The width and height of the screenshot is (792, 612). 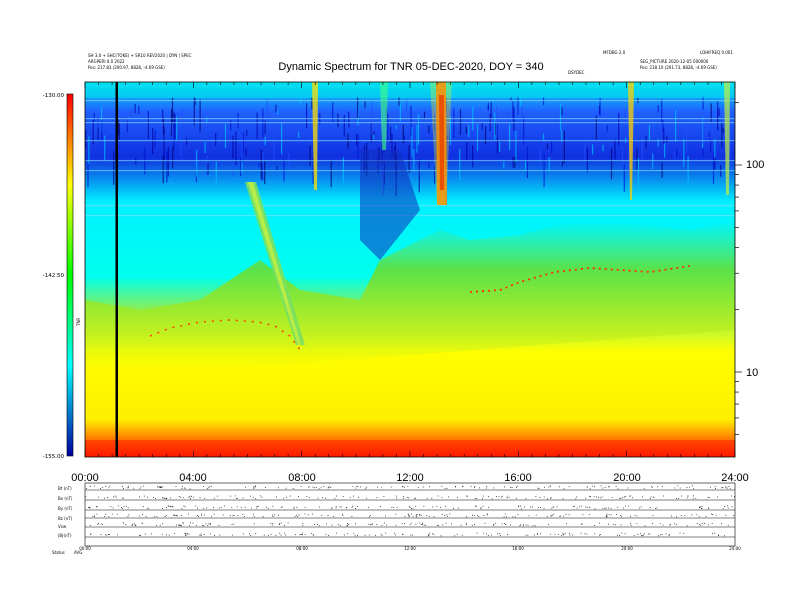 What do you see at coordinates (735, 548) in the screenshot?
I see `mini-x-tick: 24:00` at bounding box center [735, 548].